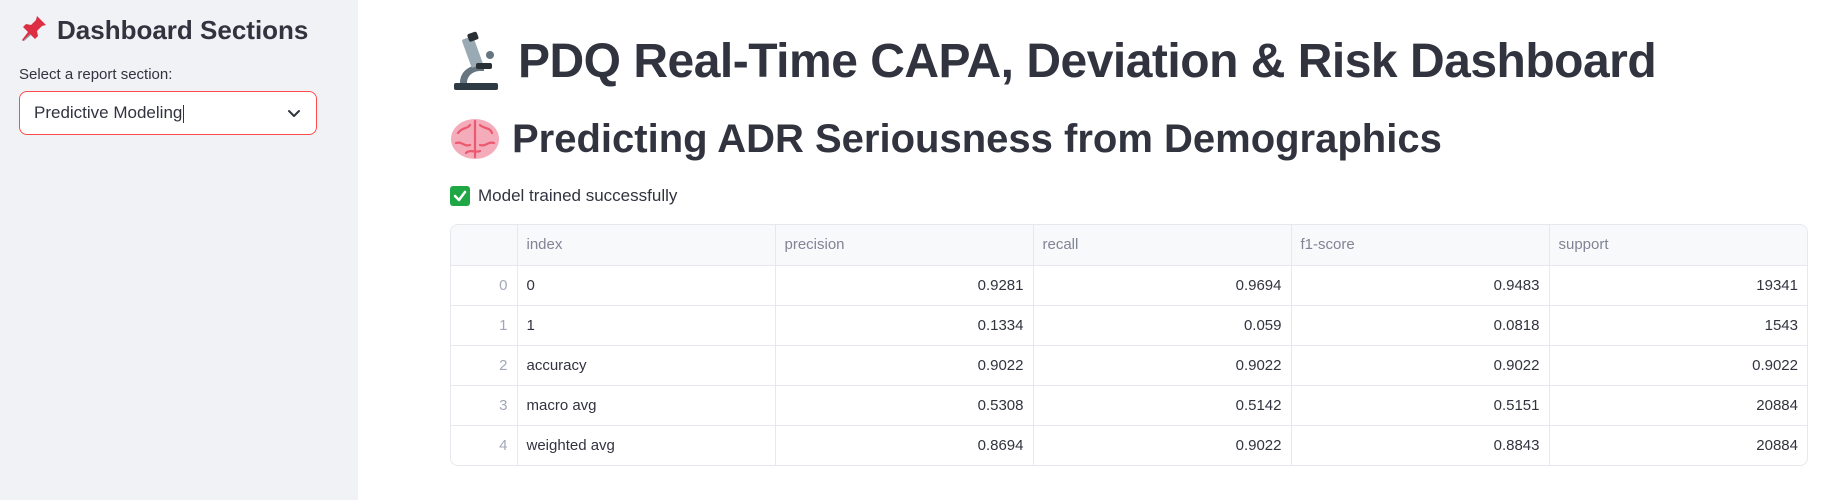 The image size is (1833, 500). What do you see at coordinates (1162, 245) in the screenshot?
I see `column-header-recall: recall` at bounding box center [1162, 245].